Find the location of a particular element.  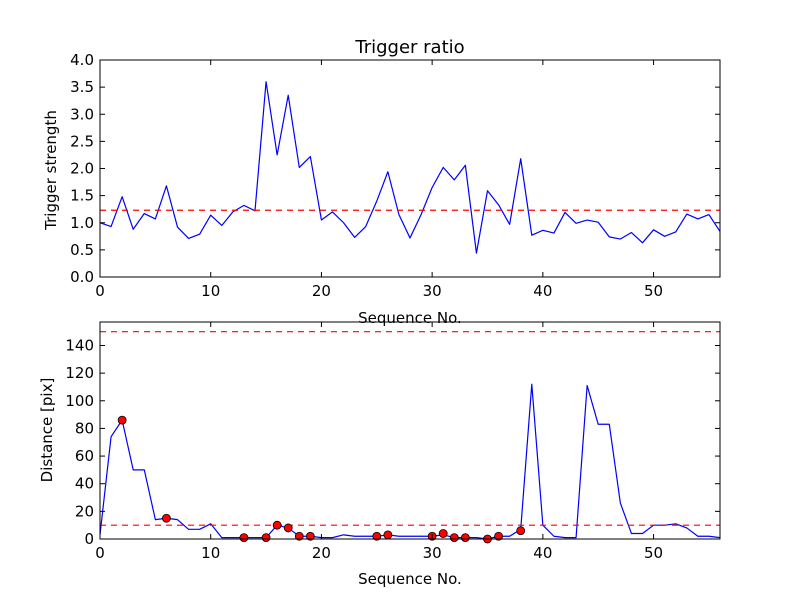

top-y-tick-label: 2.5 is located at coordinates (82, 141).